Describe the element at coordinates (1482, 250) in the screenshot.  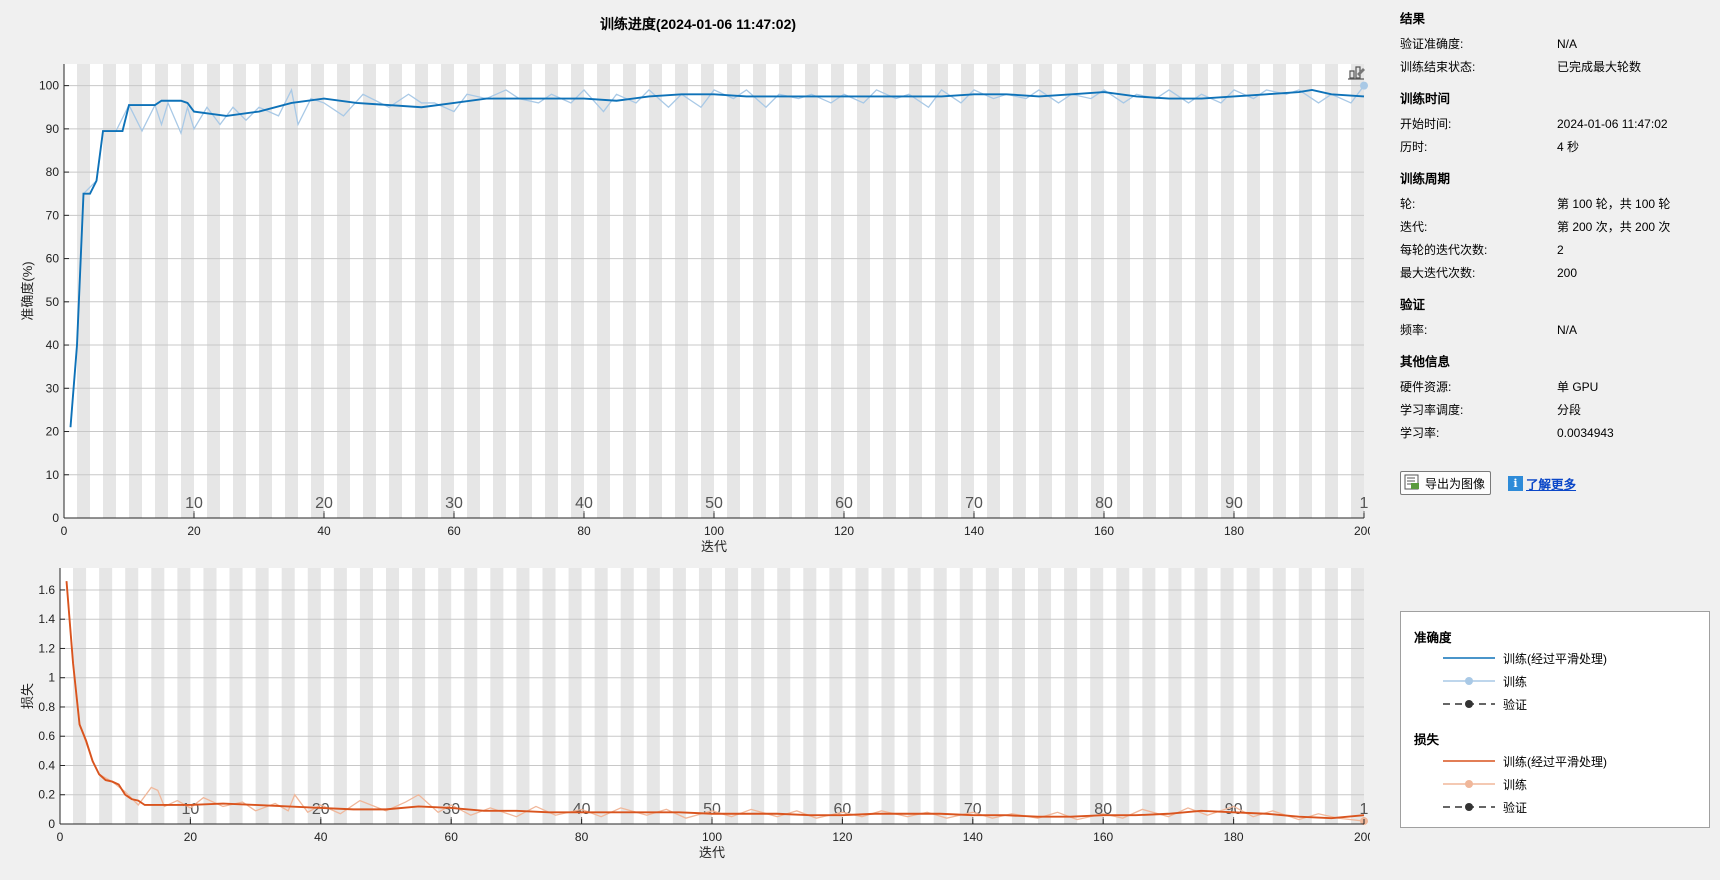
I see `info-row: 每轮的迭代次数: 2` at that location.